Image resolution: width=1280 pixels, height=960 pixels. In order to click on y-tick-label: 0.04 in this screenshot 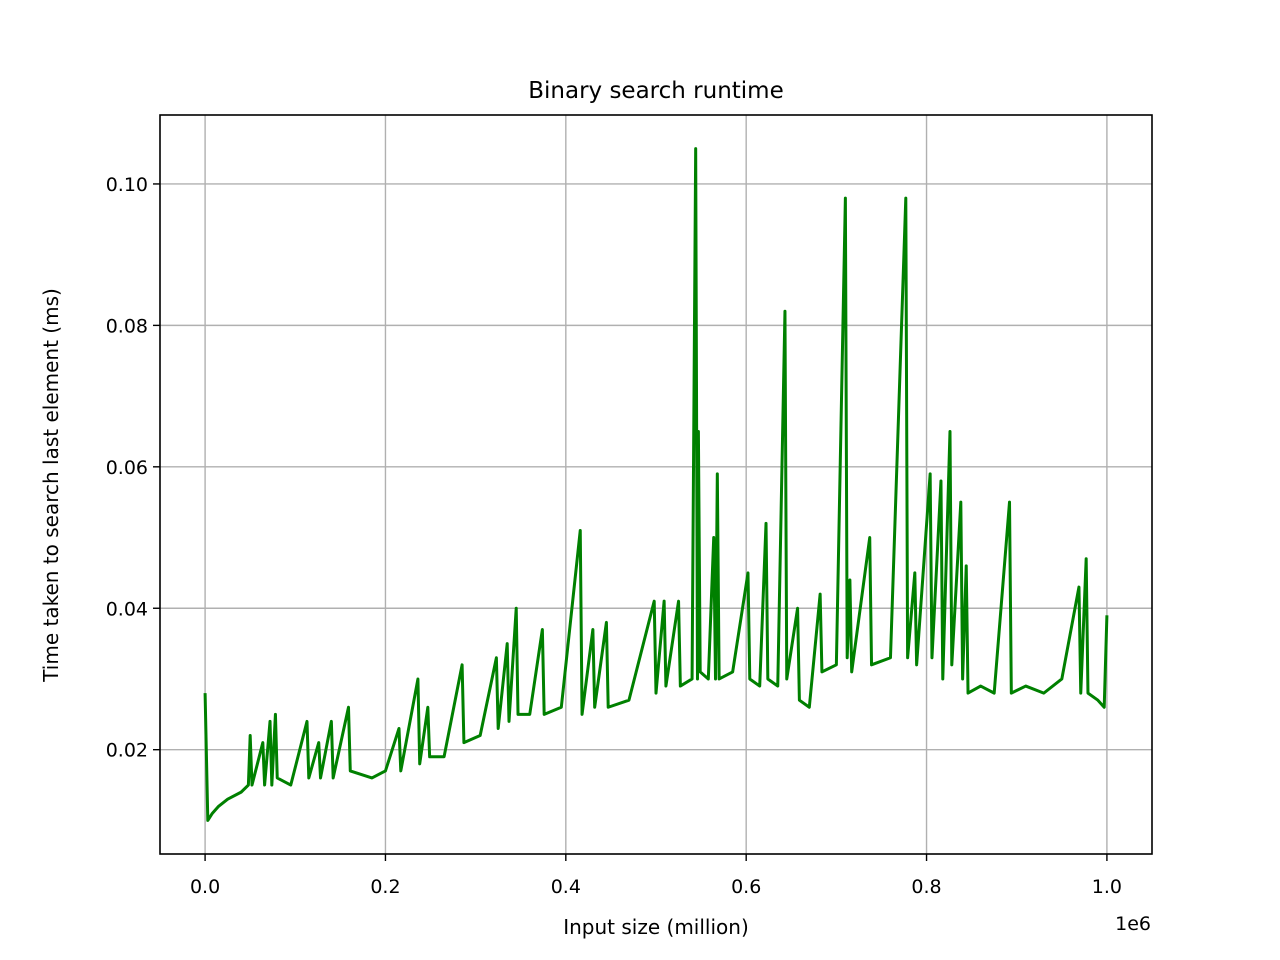, I will do `click(127, 609)`.